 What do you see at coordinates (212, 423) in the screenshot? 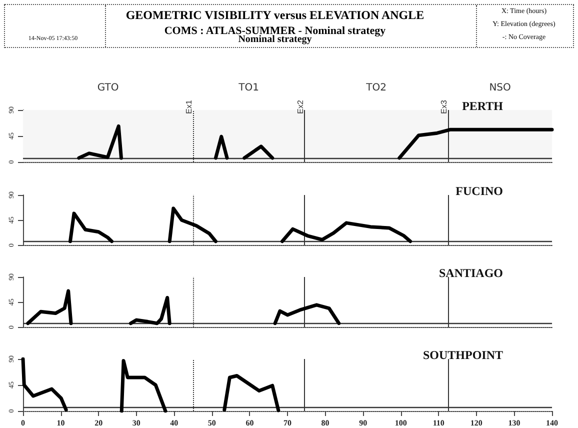
I see `x-tick-label: 50` at bounding box center [212, 423].